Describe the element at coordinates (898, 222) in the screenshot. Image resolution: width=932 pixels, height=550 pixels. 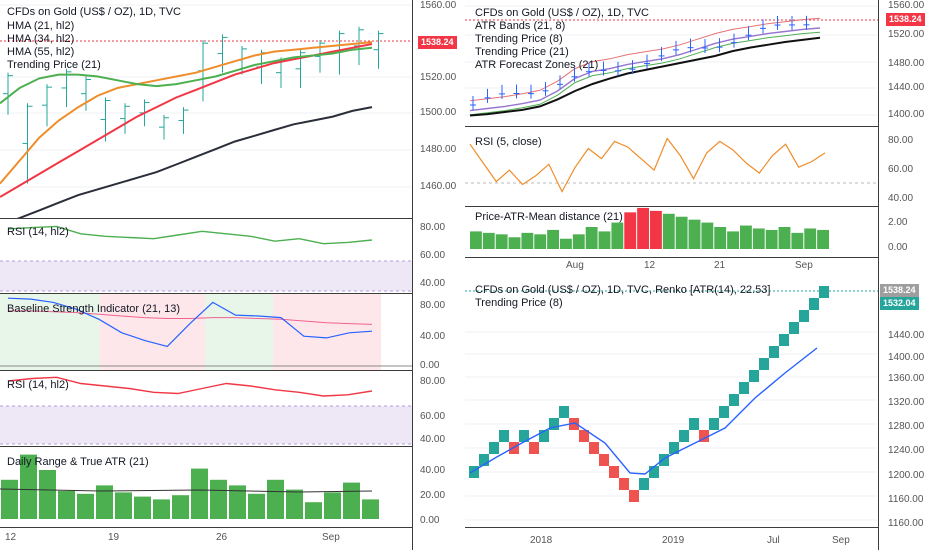
I see `tr-dist-ytick: 2.00` at that location.